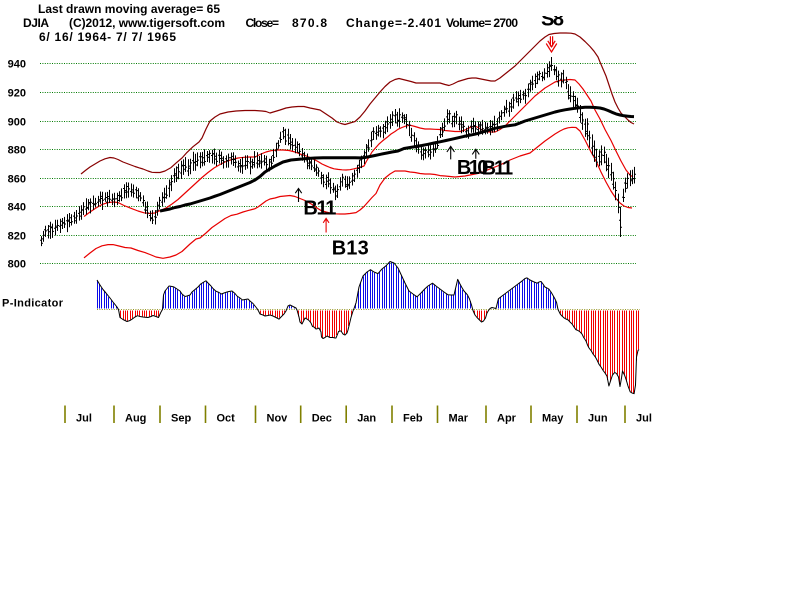  Describe the element at coordinates (107, 37) in the screenshot. I see `svg-text: 6/ 16/ 1964- 7/ 7/ 1965` at that location.